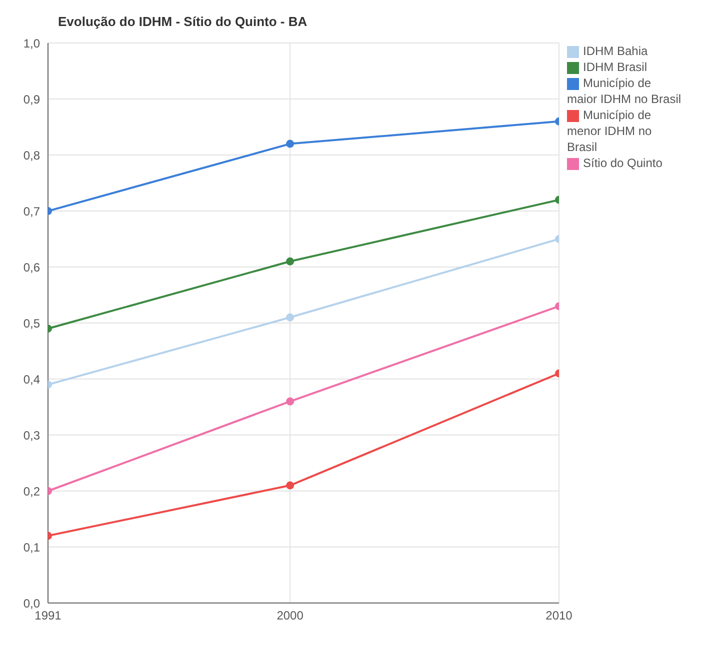 Image resolution: width=710 pixels, height=659 pixels. What do you see at coordinates (31, 379) in the screenshot?
I see `y-tick-label: 0,4` at bounding box center [31, 379].